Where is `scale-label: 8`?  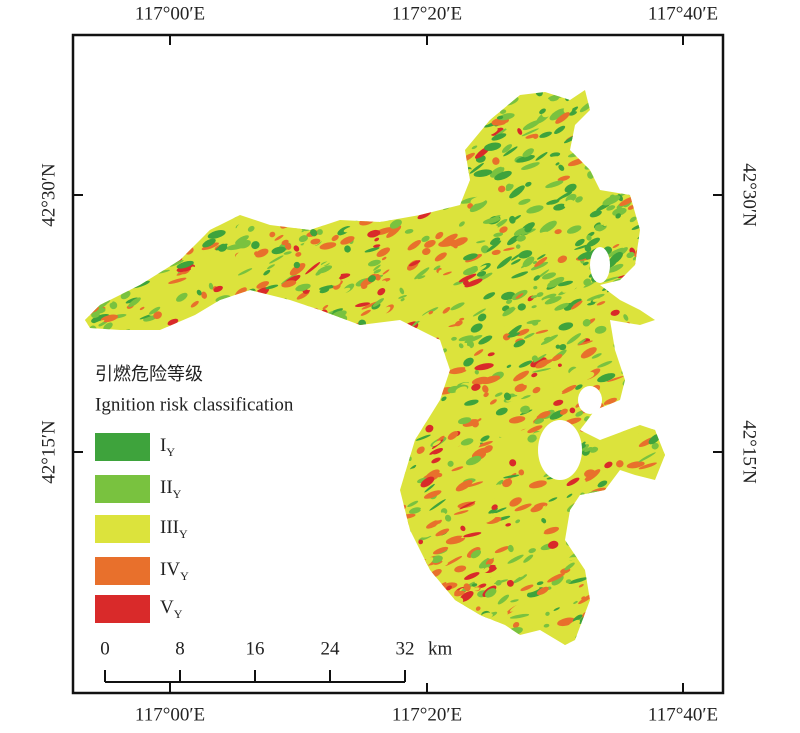
scale-label: 8 is located at coordinates (180, 648).